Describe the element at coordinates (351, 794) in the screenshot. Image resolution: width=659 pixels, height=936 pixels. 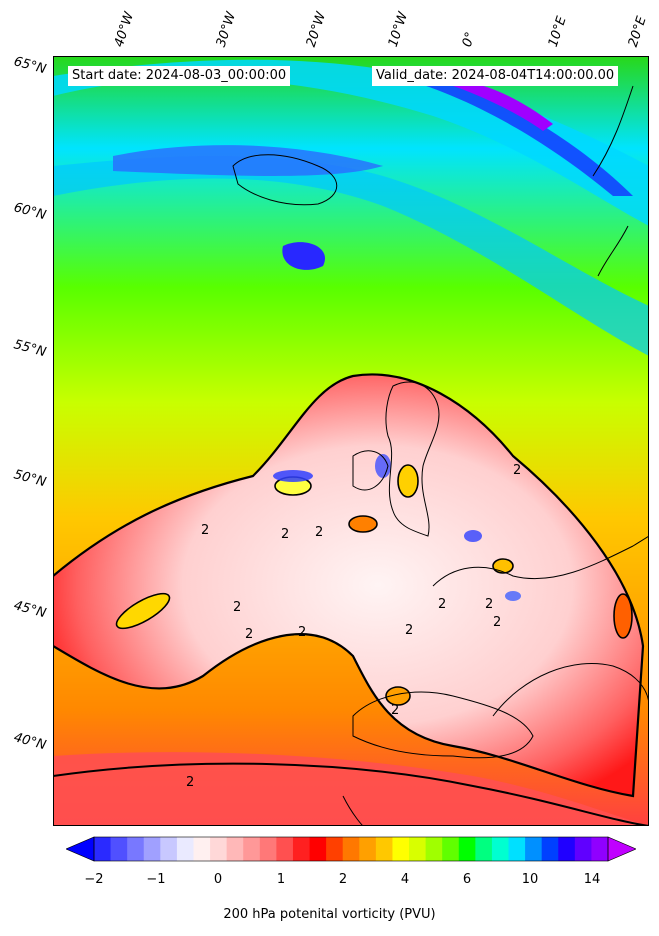
I see `pv-2-contour-south` at that location.